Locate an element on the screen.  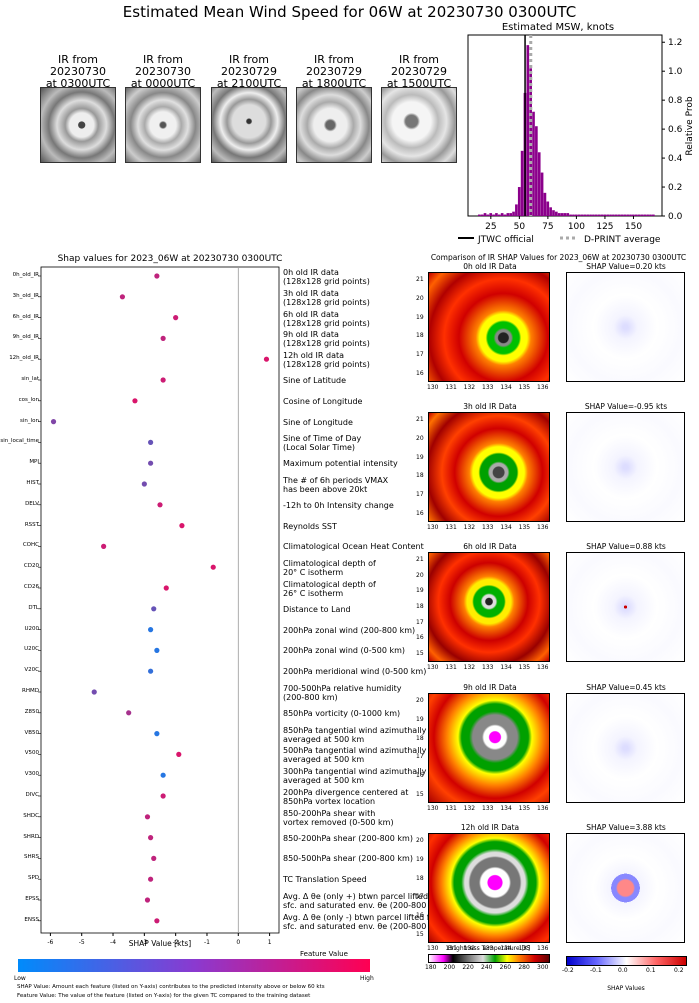
feature-axis-label: SHRS is located at coordinates (31, 857).